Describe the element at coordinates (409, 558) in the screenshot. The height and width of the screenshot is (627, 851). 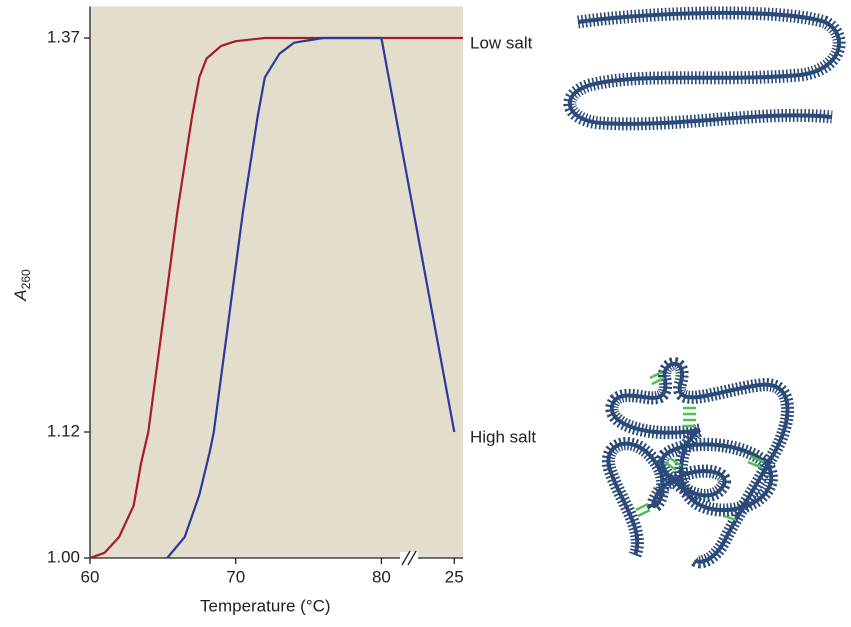
I see `axis-break` at that location.